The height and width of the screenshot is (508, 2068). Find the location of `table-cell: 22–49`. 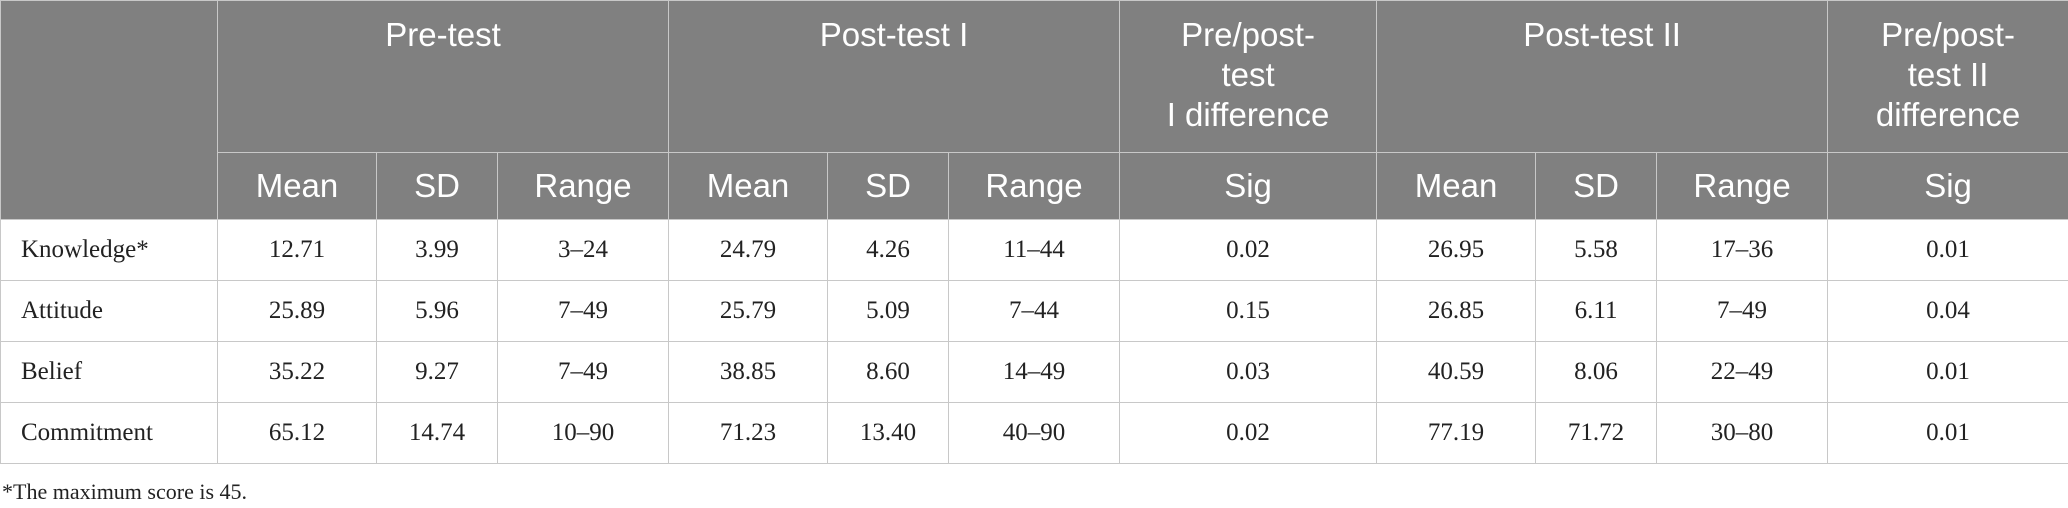

table-cell: 22–49 is located at coordinates (1742, 372).